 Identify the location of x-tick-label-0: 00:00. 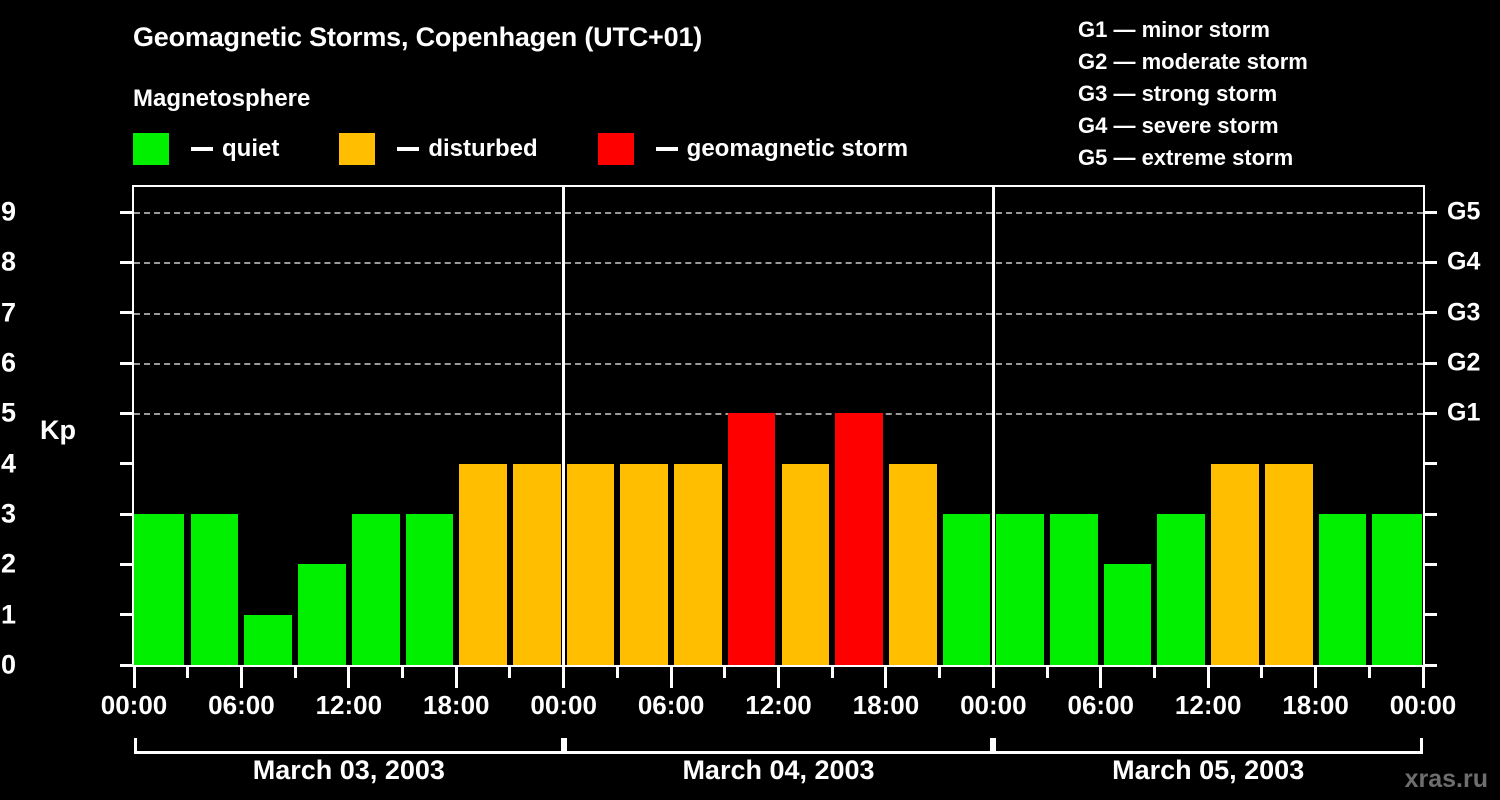
(134, 705).